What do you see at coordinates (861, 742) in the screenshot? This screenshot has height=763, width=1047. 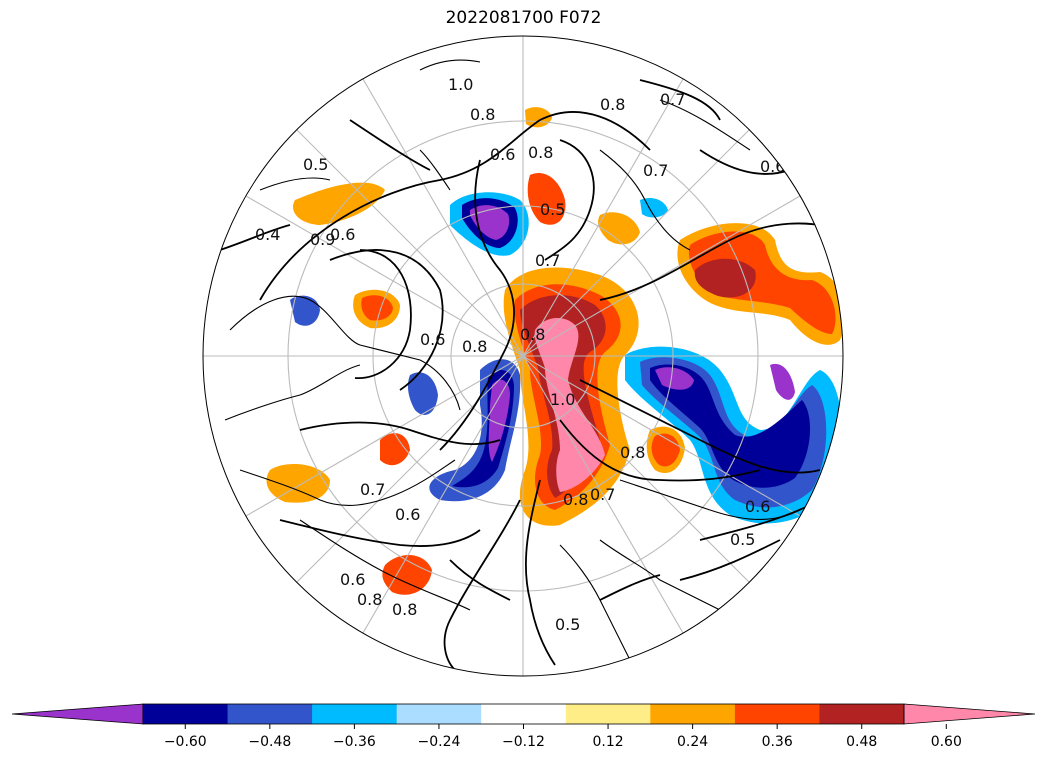 I see `colorbar-tick-label: 0.48` at bounding box center [861, 742].